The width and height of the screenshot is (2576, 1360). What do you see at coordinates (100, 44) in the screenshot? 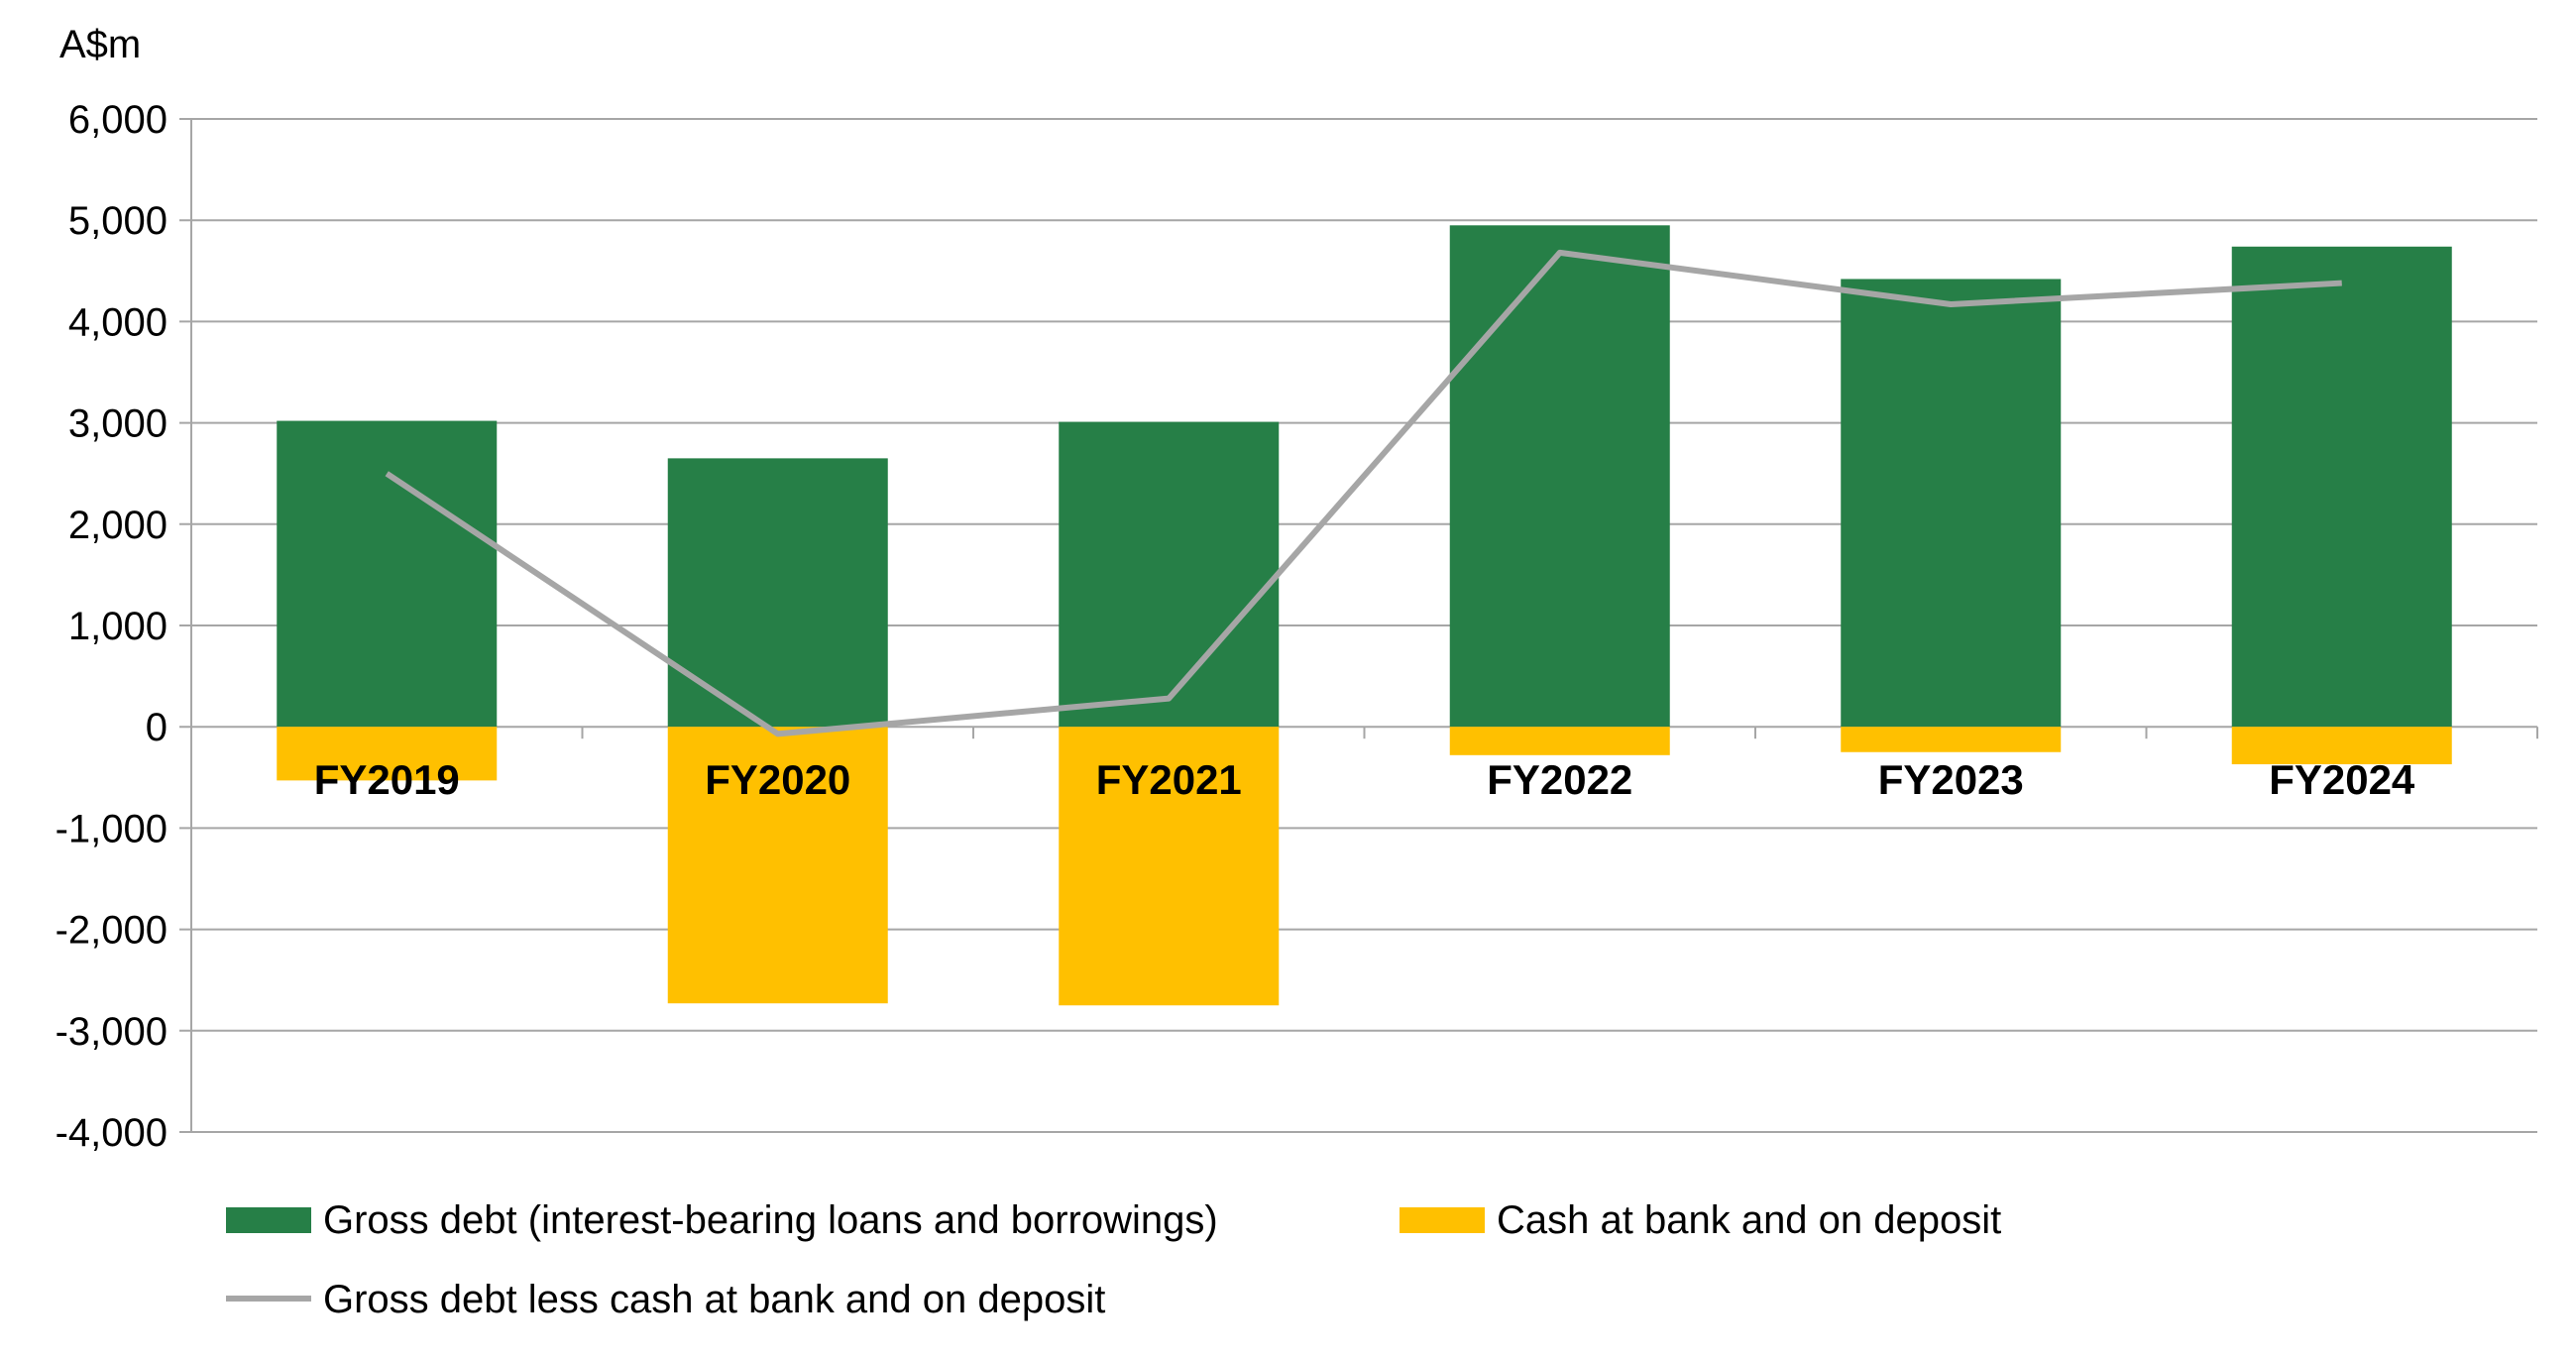
I see `y-unit-label: A$m` at bounding box center [100, 44].